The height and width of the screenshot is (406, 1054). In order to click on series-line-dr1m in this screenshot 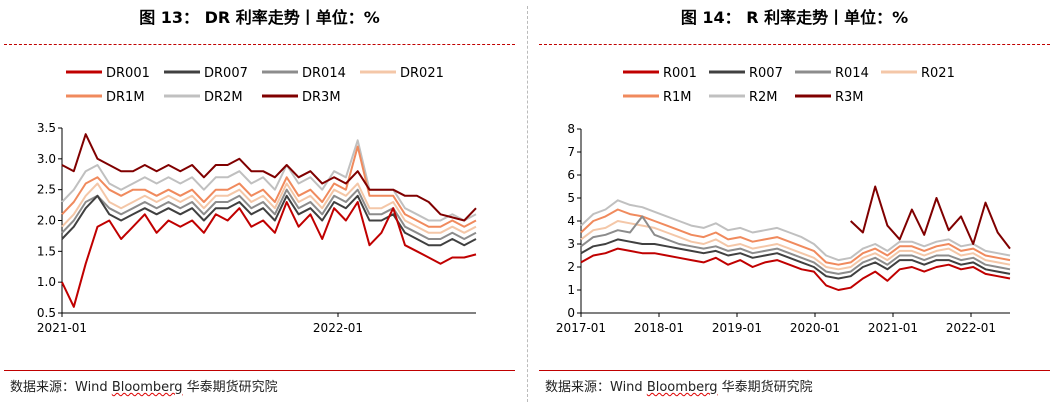, I will do `click(269, 186)`.